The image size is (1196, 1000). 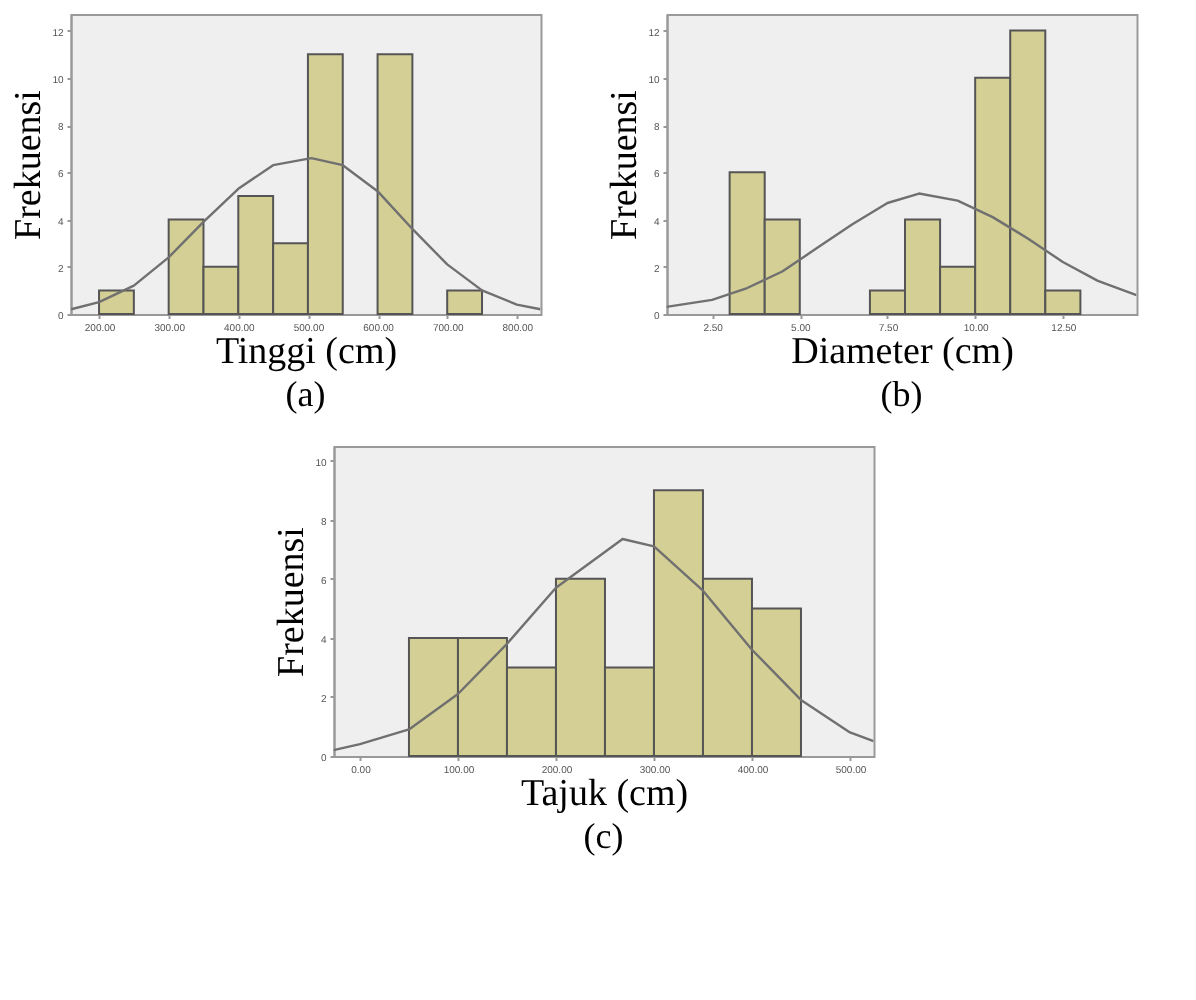 What do you see at coordinates (902, 352) in the screenshot?
I see `x-axis-title: Diameter (cm)` at bounding box center [902, 352].